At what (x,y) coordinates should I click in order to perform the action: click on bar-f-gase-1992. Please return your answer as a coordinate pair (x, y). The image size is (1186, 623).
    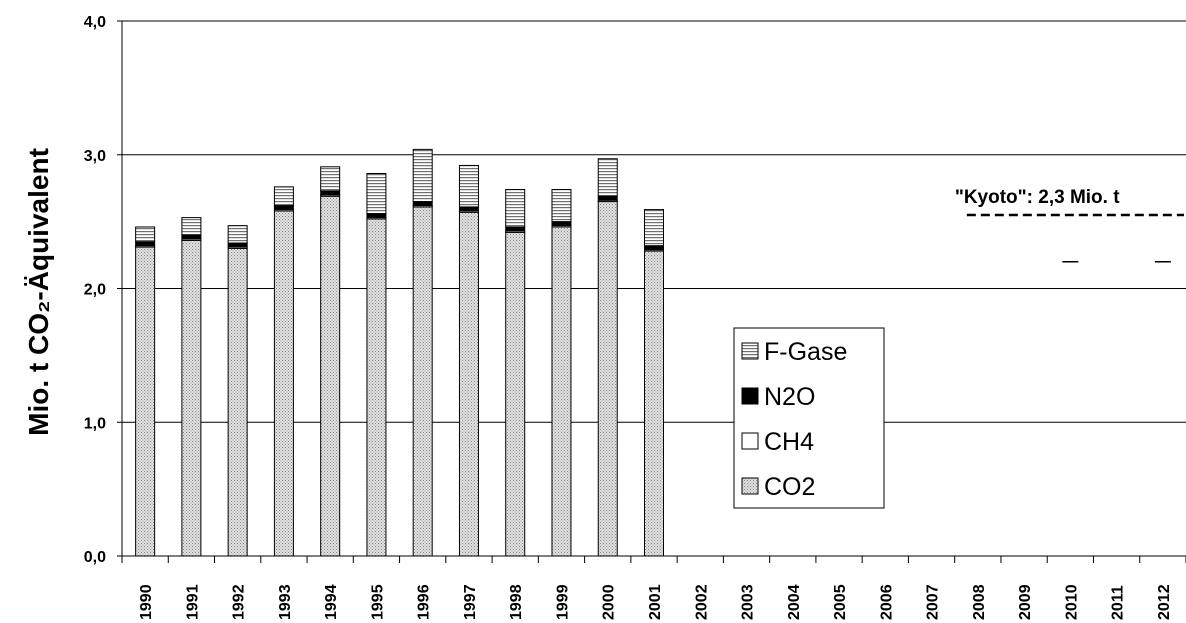
    Looking at the image, I should click on (237, 234).